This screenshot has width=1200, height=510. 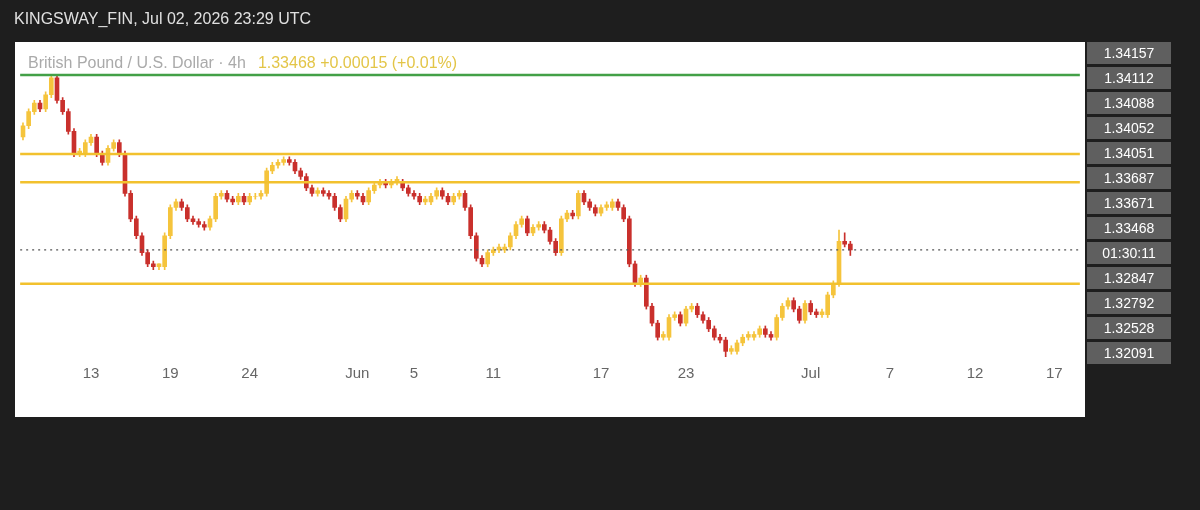 I want to click on text: 1.34157, so click(x=1129, y=53).